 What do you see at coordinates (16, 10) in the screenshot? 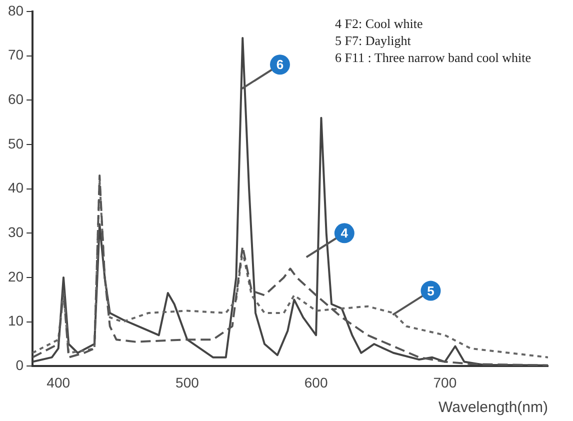
I see `y-tick-label: 80` at bounding box center [16, 10].